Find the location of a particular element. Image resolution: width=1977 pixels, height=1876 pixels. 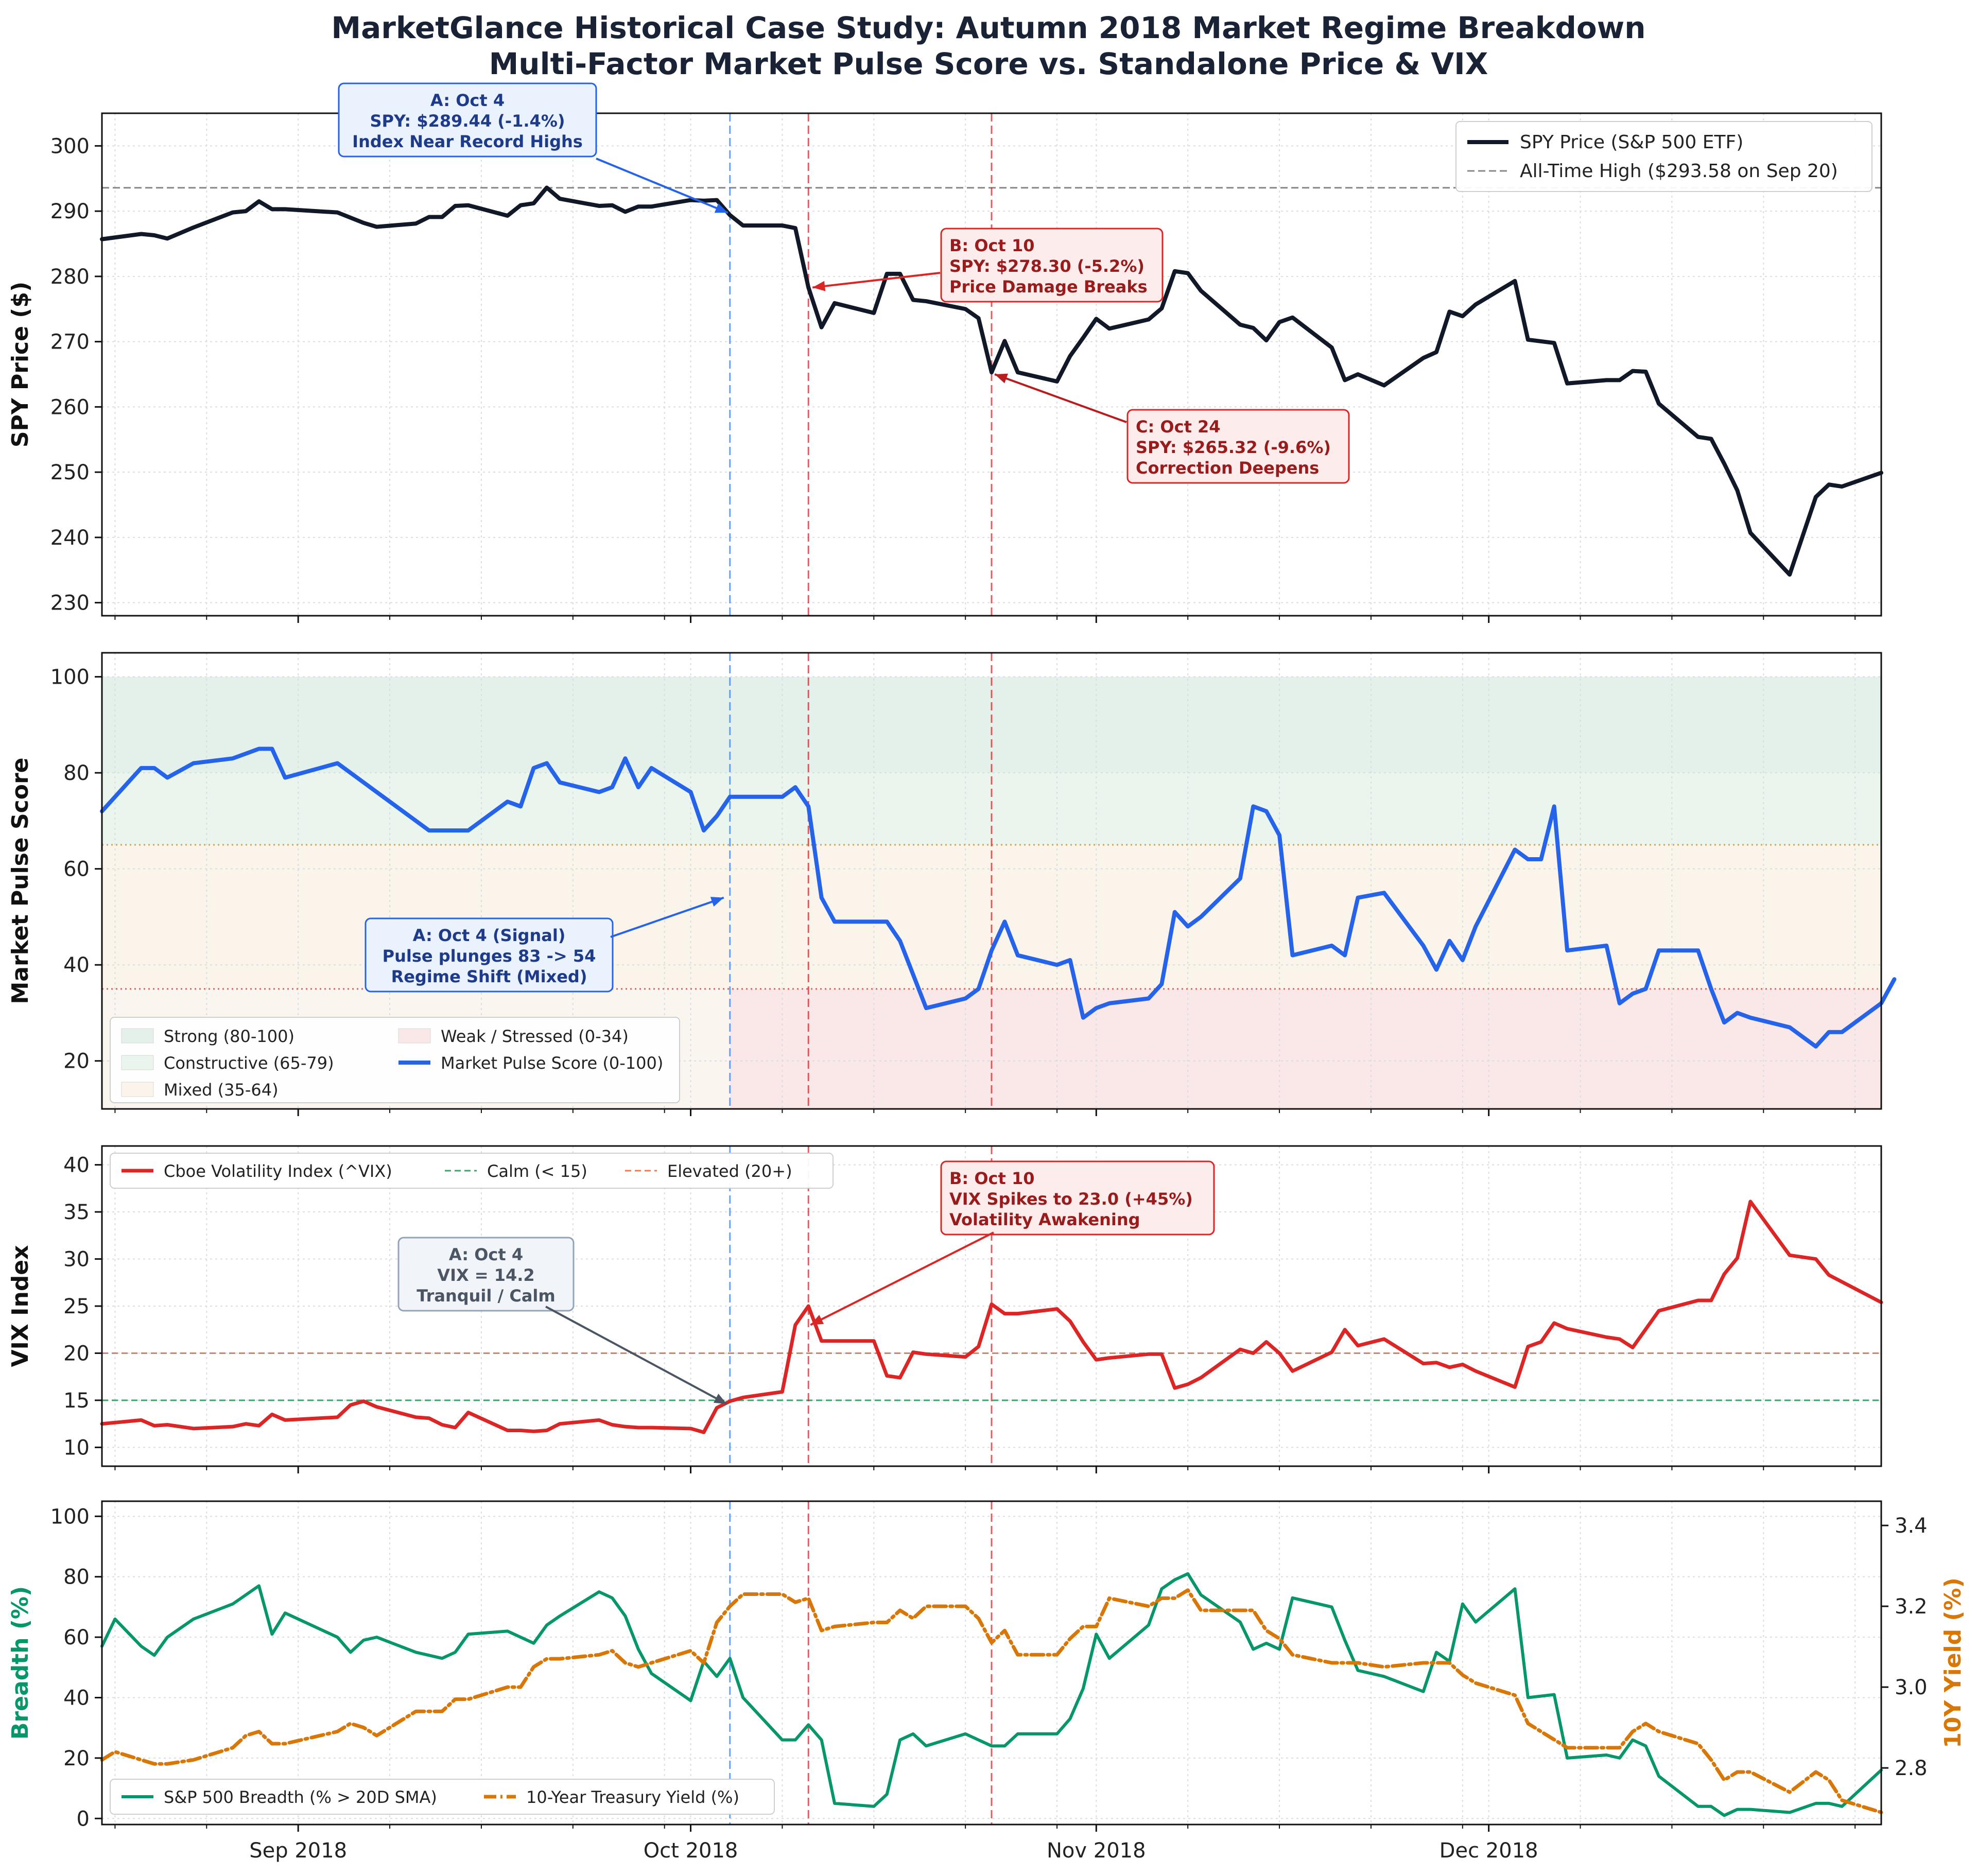

price-annotation-c-line: SPY: $265.32 (-9.6%) is located at coordinates (1233, 447).